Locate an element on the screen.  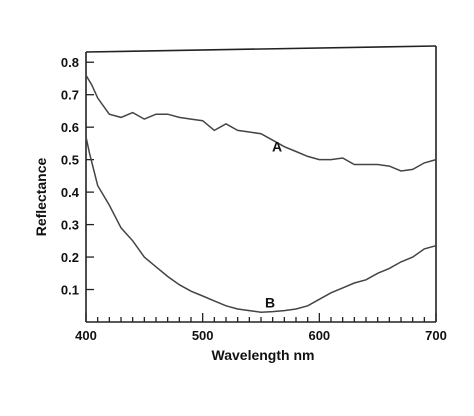
y-axis-title: Reflectance is located at coordinates (41, 196).